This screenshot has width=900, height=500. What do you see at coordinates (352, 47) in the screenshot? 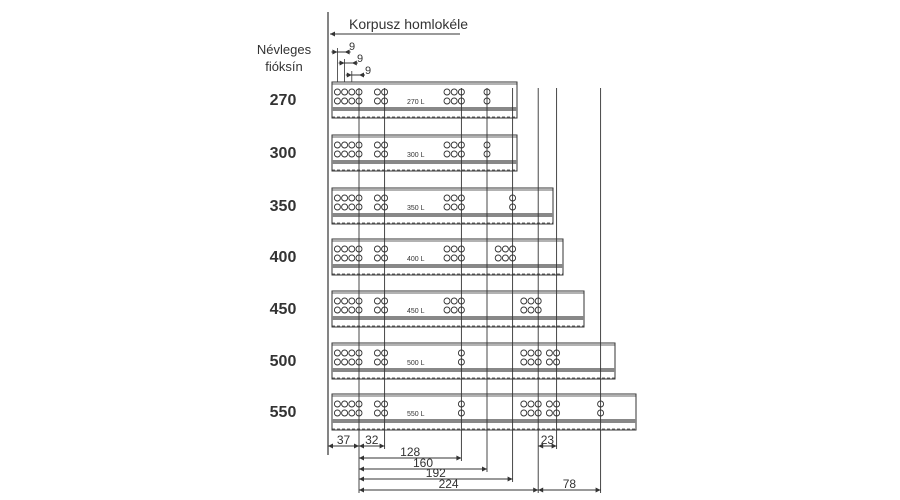
I see `hole-spacing-label: 9` at bounding box center [352, 47].